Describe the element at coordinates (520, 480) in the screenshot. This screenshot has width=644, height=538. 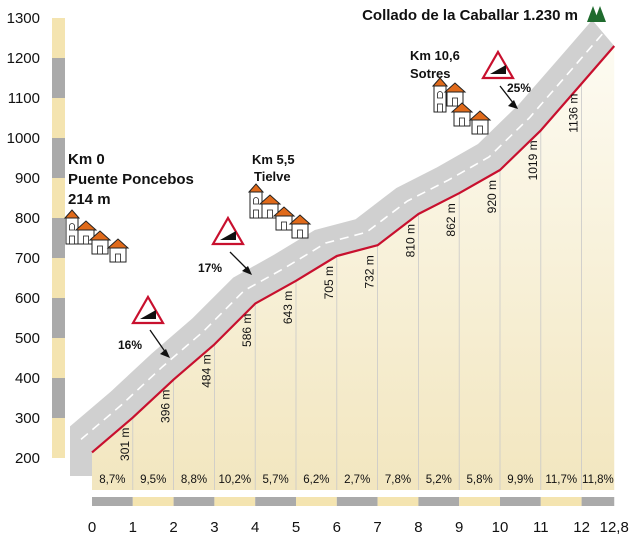
I see `segment-grade-label: 9,9%` at that location.